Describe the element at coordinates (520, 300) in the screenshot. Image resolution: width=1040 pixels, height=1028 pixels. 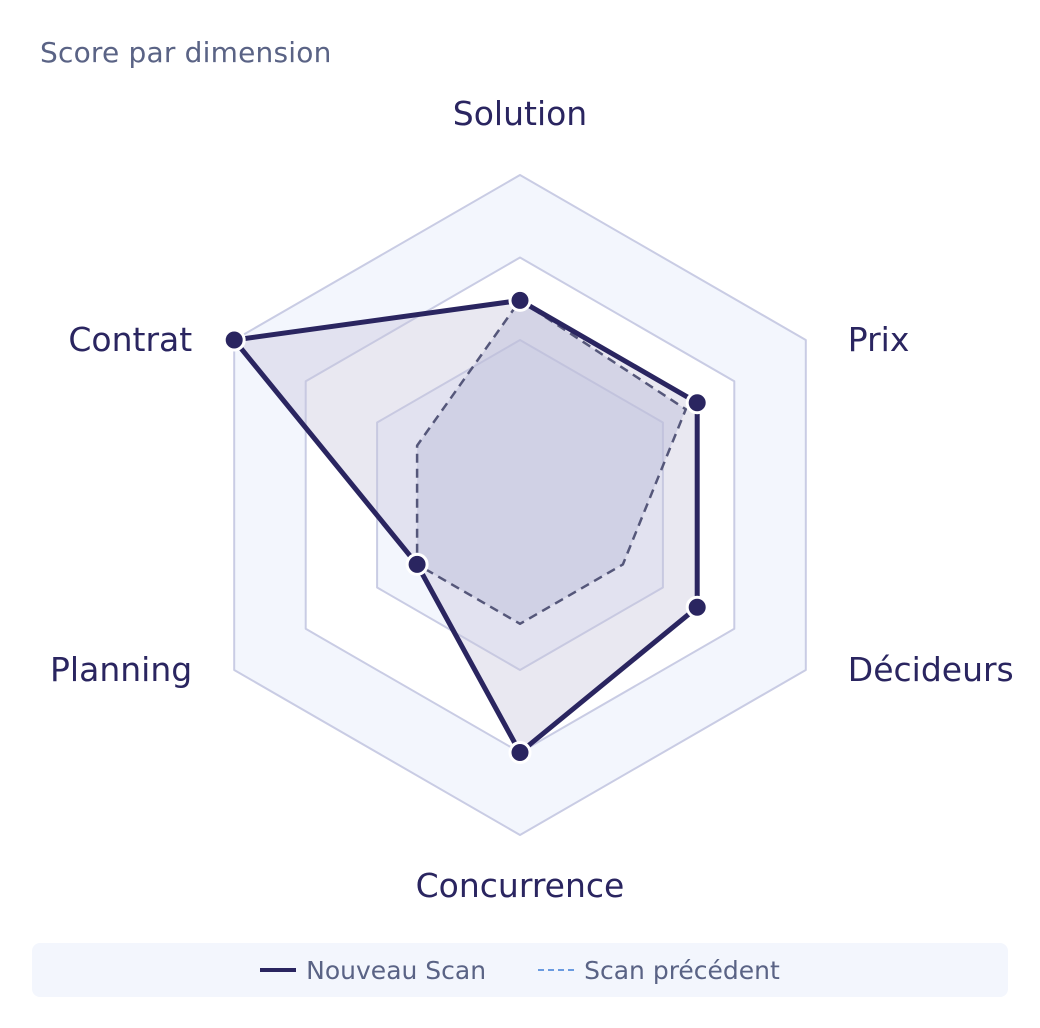
I see `data-point-solution` at that location.